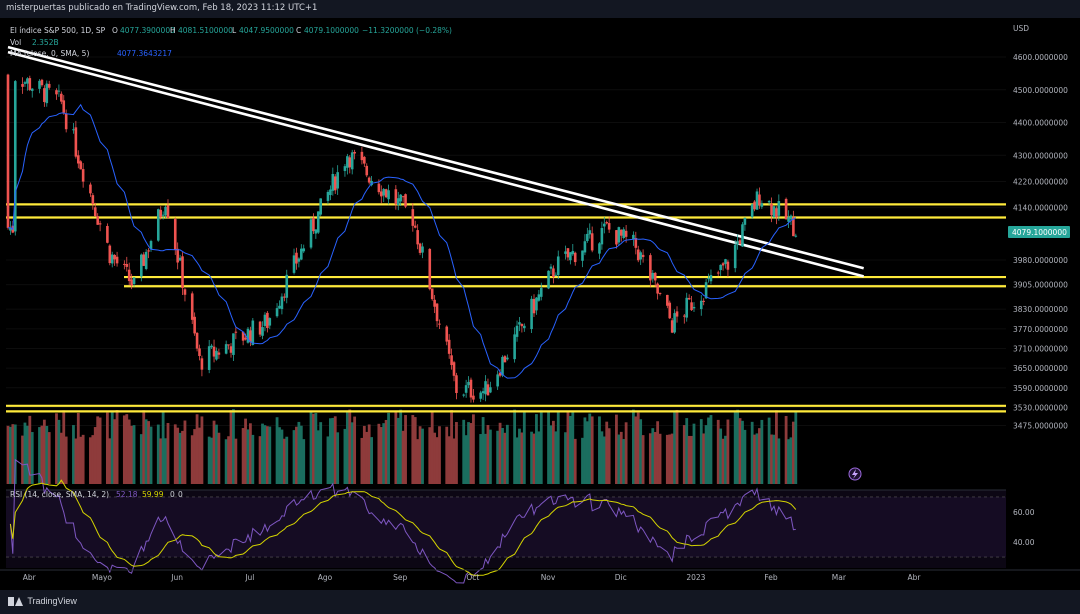 This screenshot has width=1080, height=614. I want to click on time-tick-label: 2023, so click(695, 577).